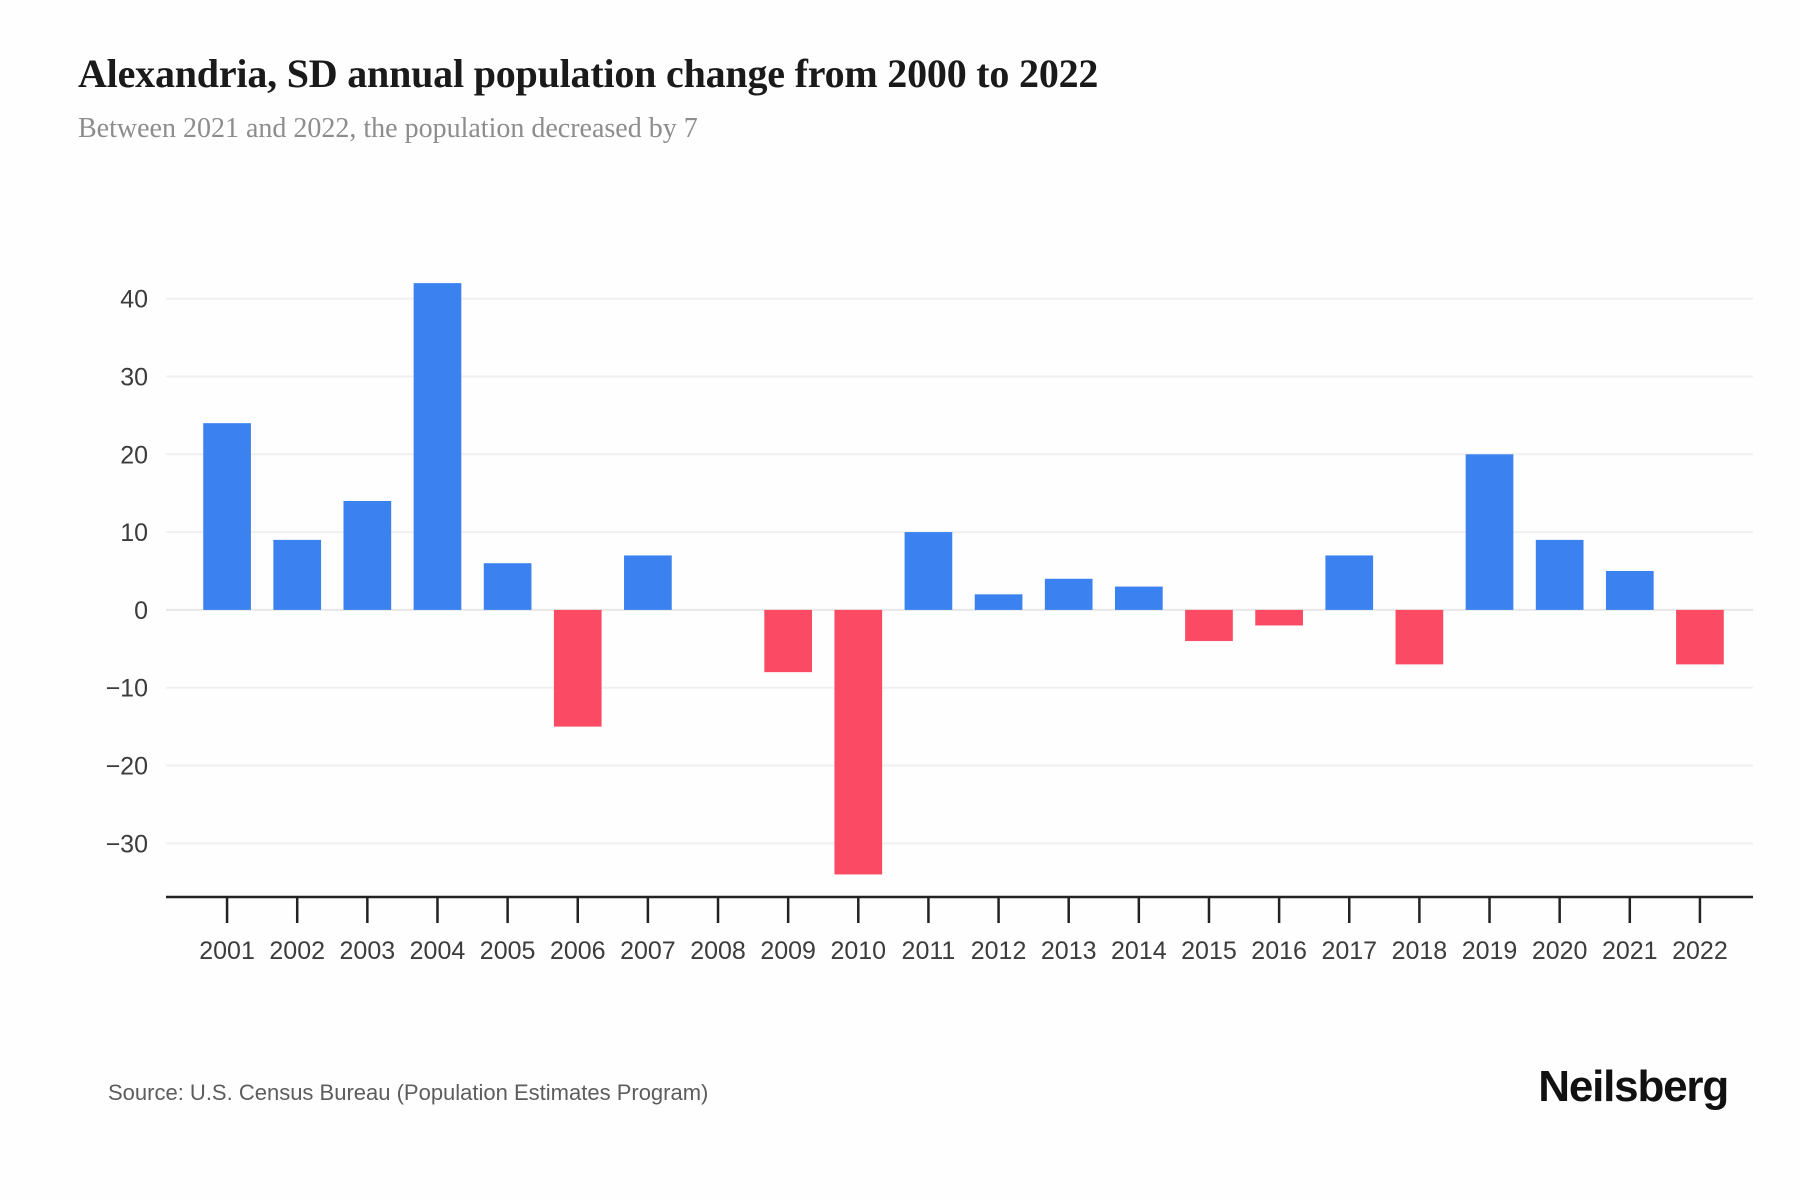 This screenshot has width=1800, height=1200. What do you see at coordinates (127, 767) in the screenshot?
I see `y-tick-label: −20` at bounding box center [127, 767].